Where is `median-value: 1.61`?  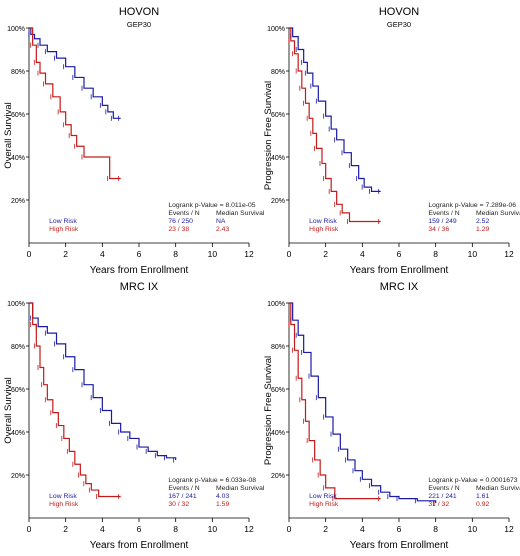 median-value: 1.61 is located at coordinates (482, 496).